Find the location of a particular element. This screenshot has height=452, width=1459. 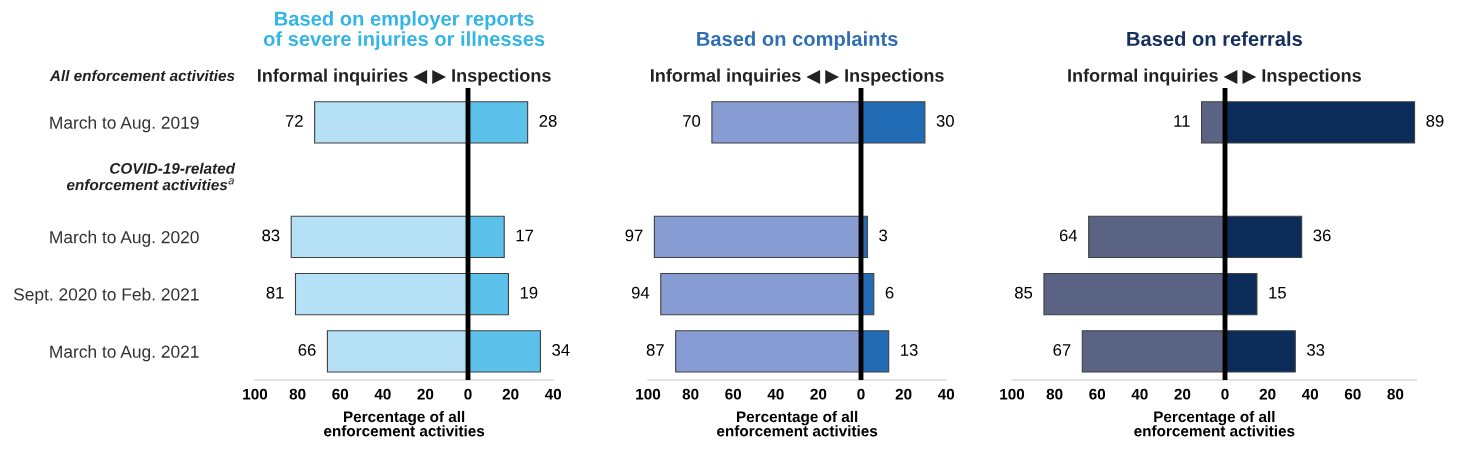

data-label: 85 is located at coordinates (1024, 292).